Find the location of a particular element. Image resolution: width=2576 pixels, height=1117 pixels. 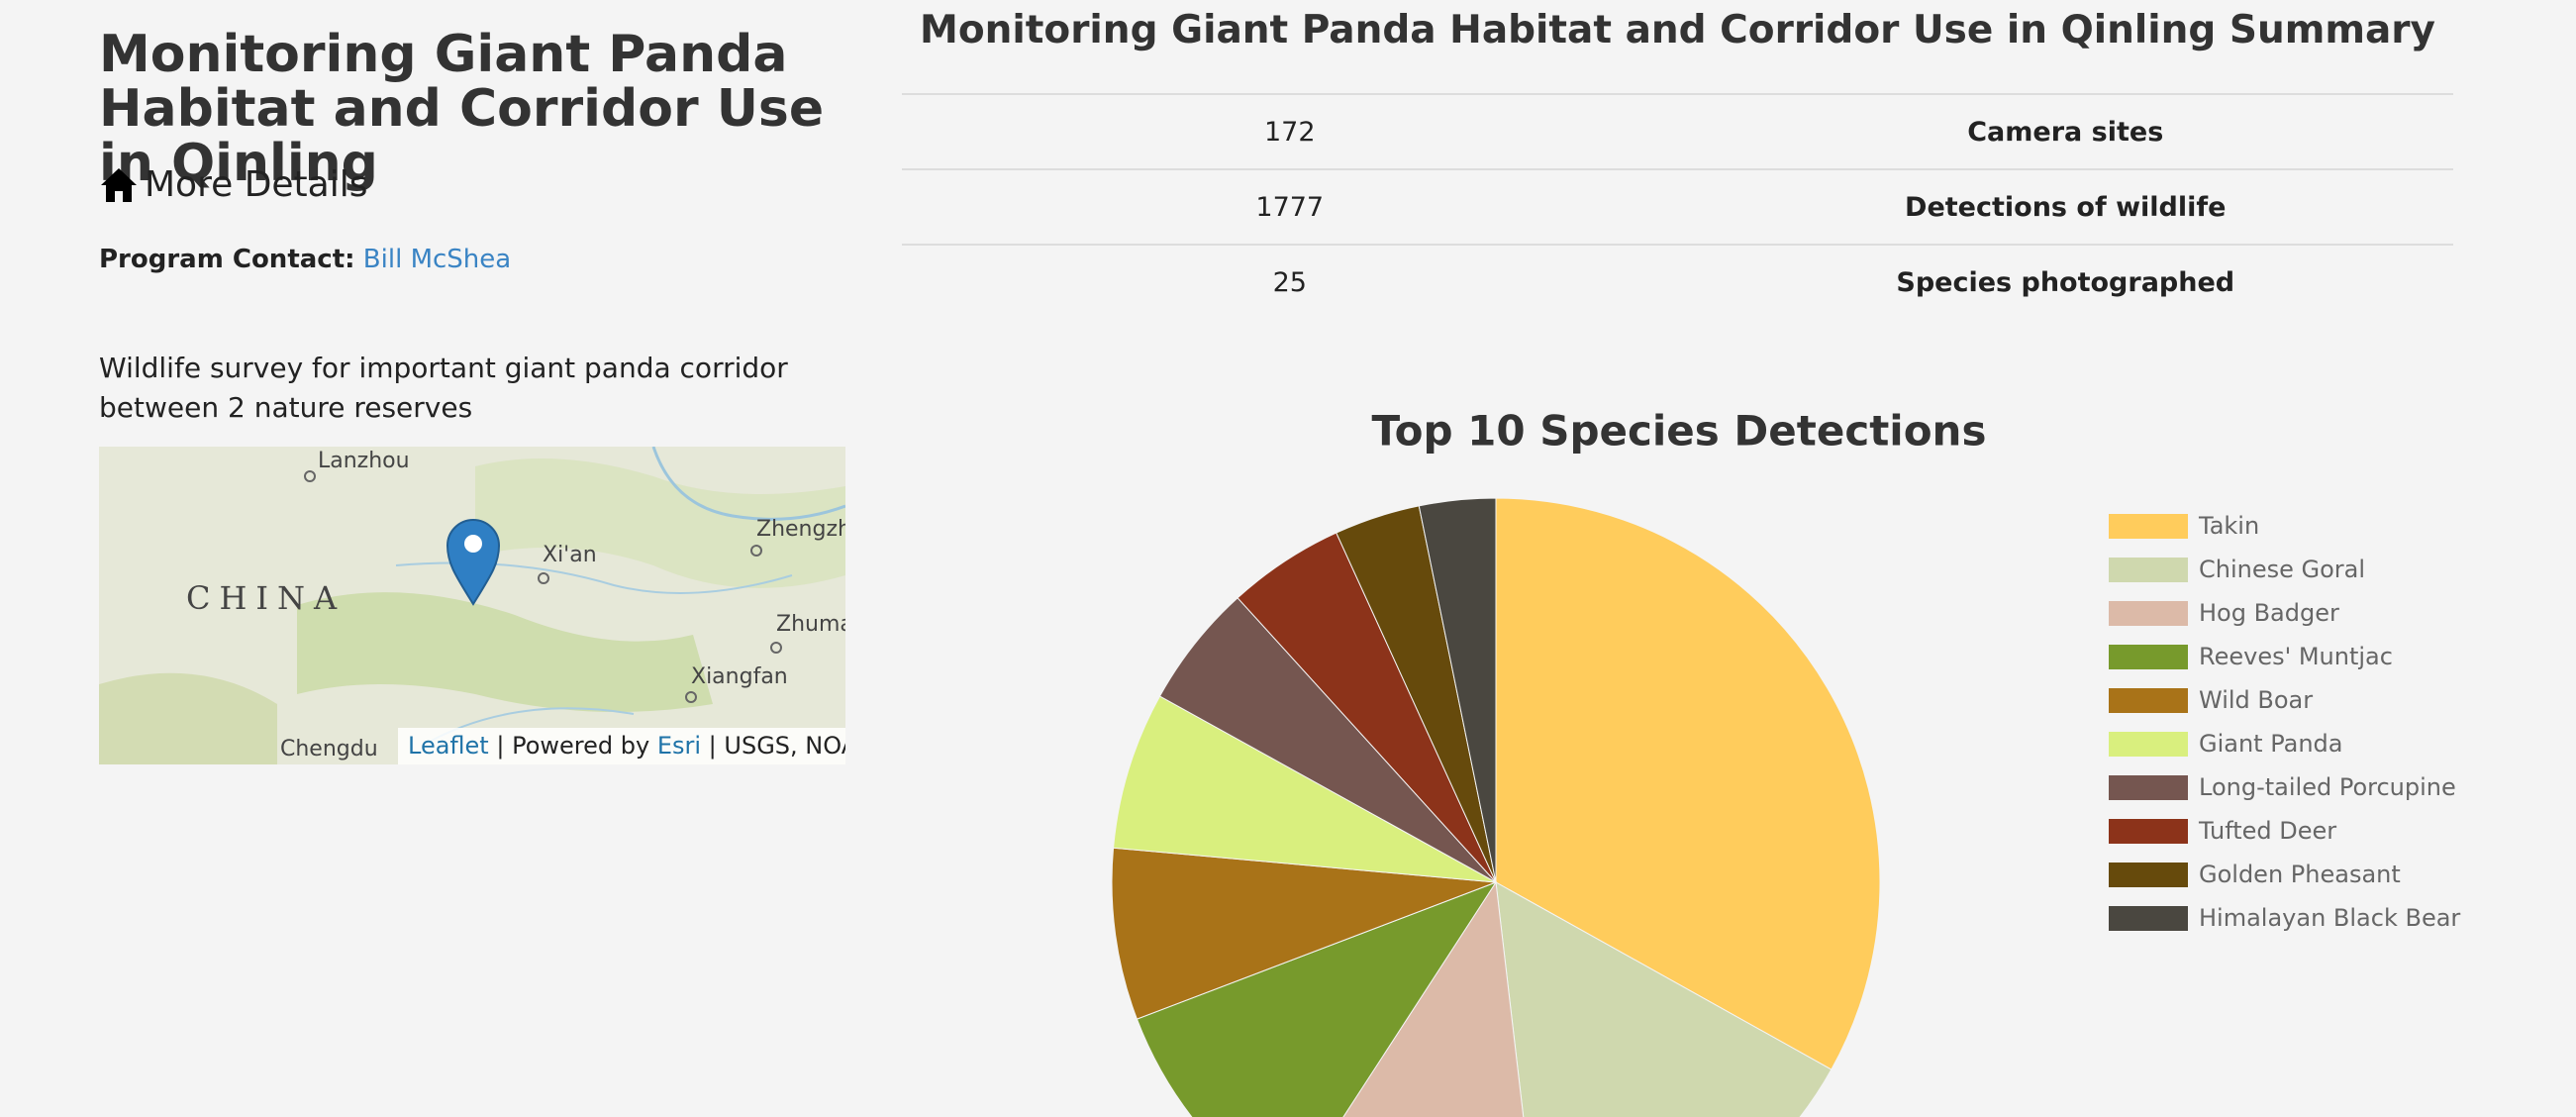

legend-label: Himalayan Black Bear is located at coordinates (2329, 918).